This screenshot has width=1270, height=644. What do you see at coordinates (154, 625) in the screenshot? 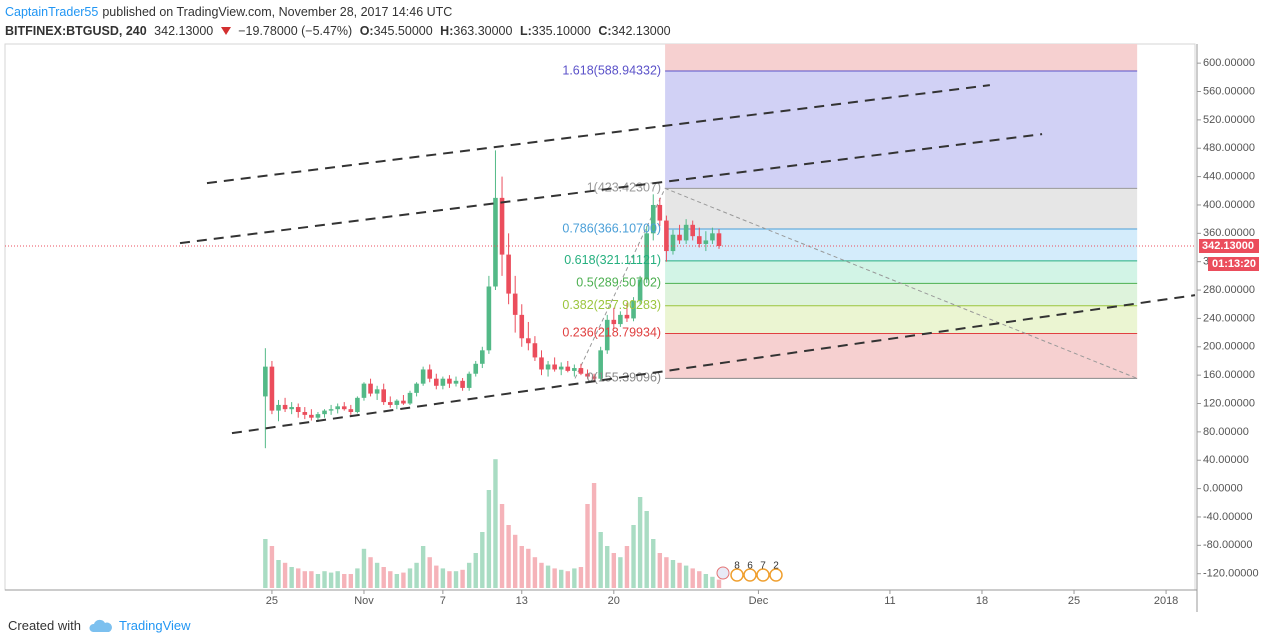
I see `brand-link: TradingView` at bounding box center [154, 625].